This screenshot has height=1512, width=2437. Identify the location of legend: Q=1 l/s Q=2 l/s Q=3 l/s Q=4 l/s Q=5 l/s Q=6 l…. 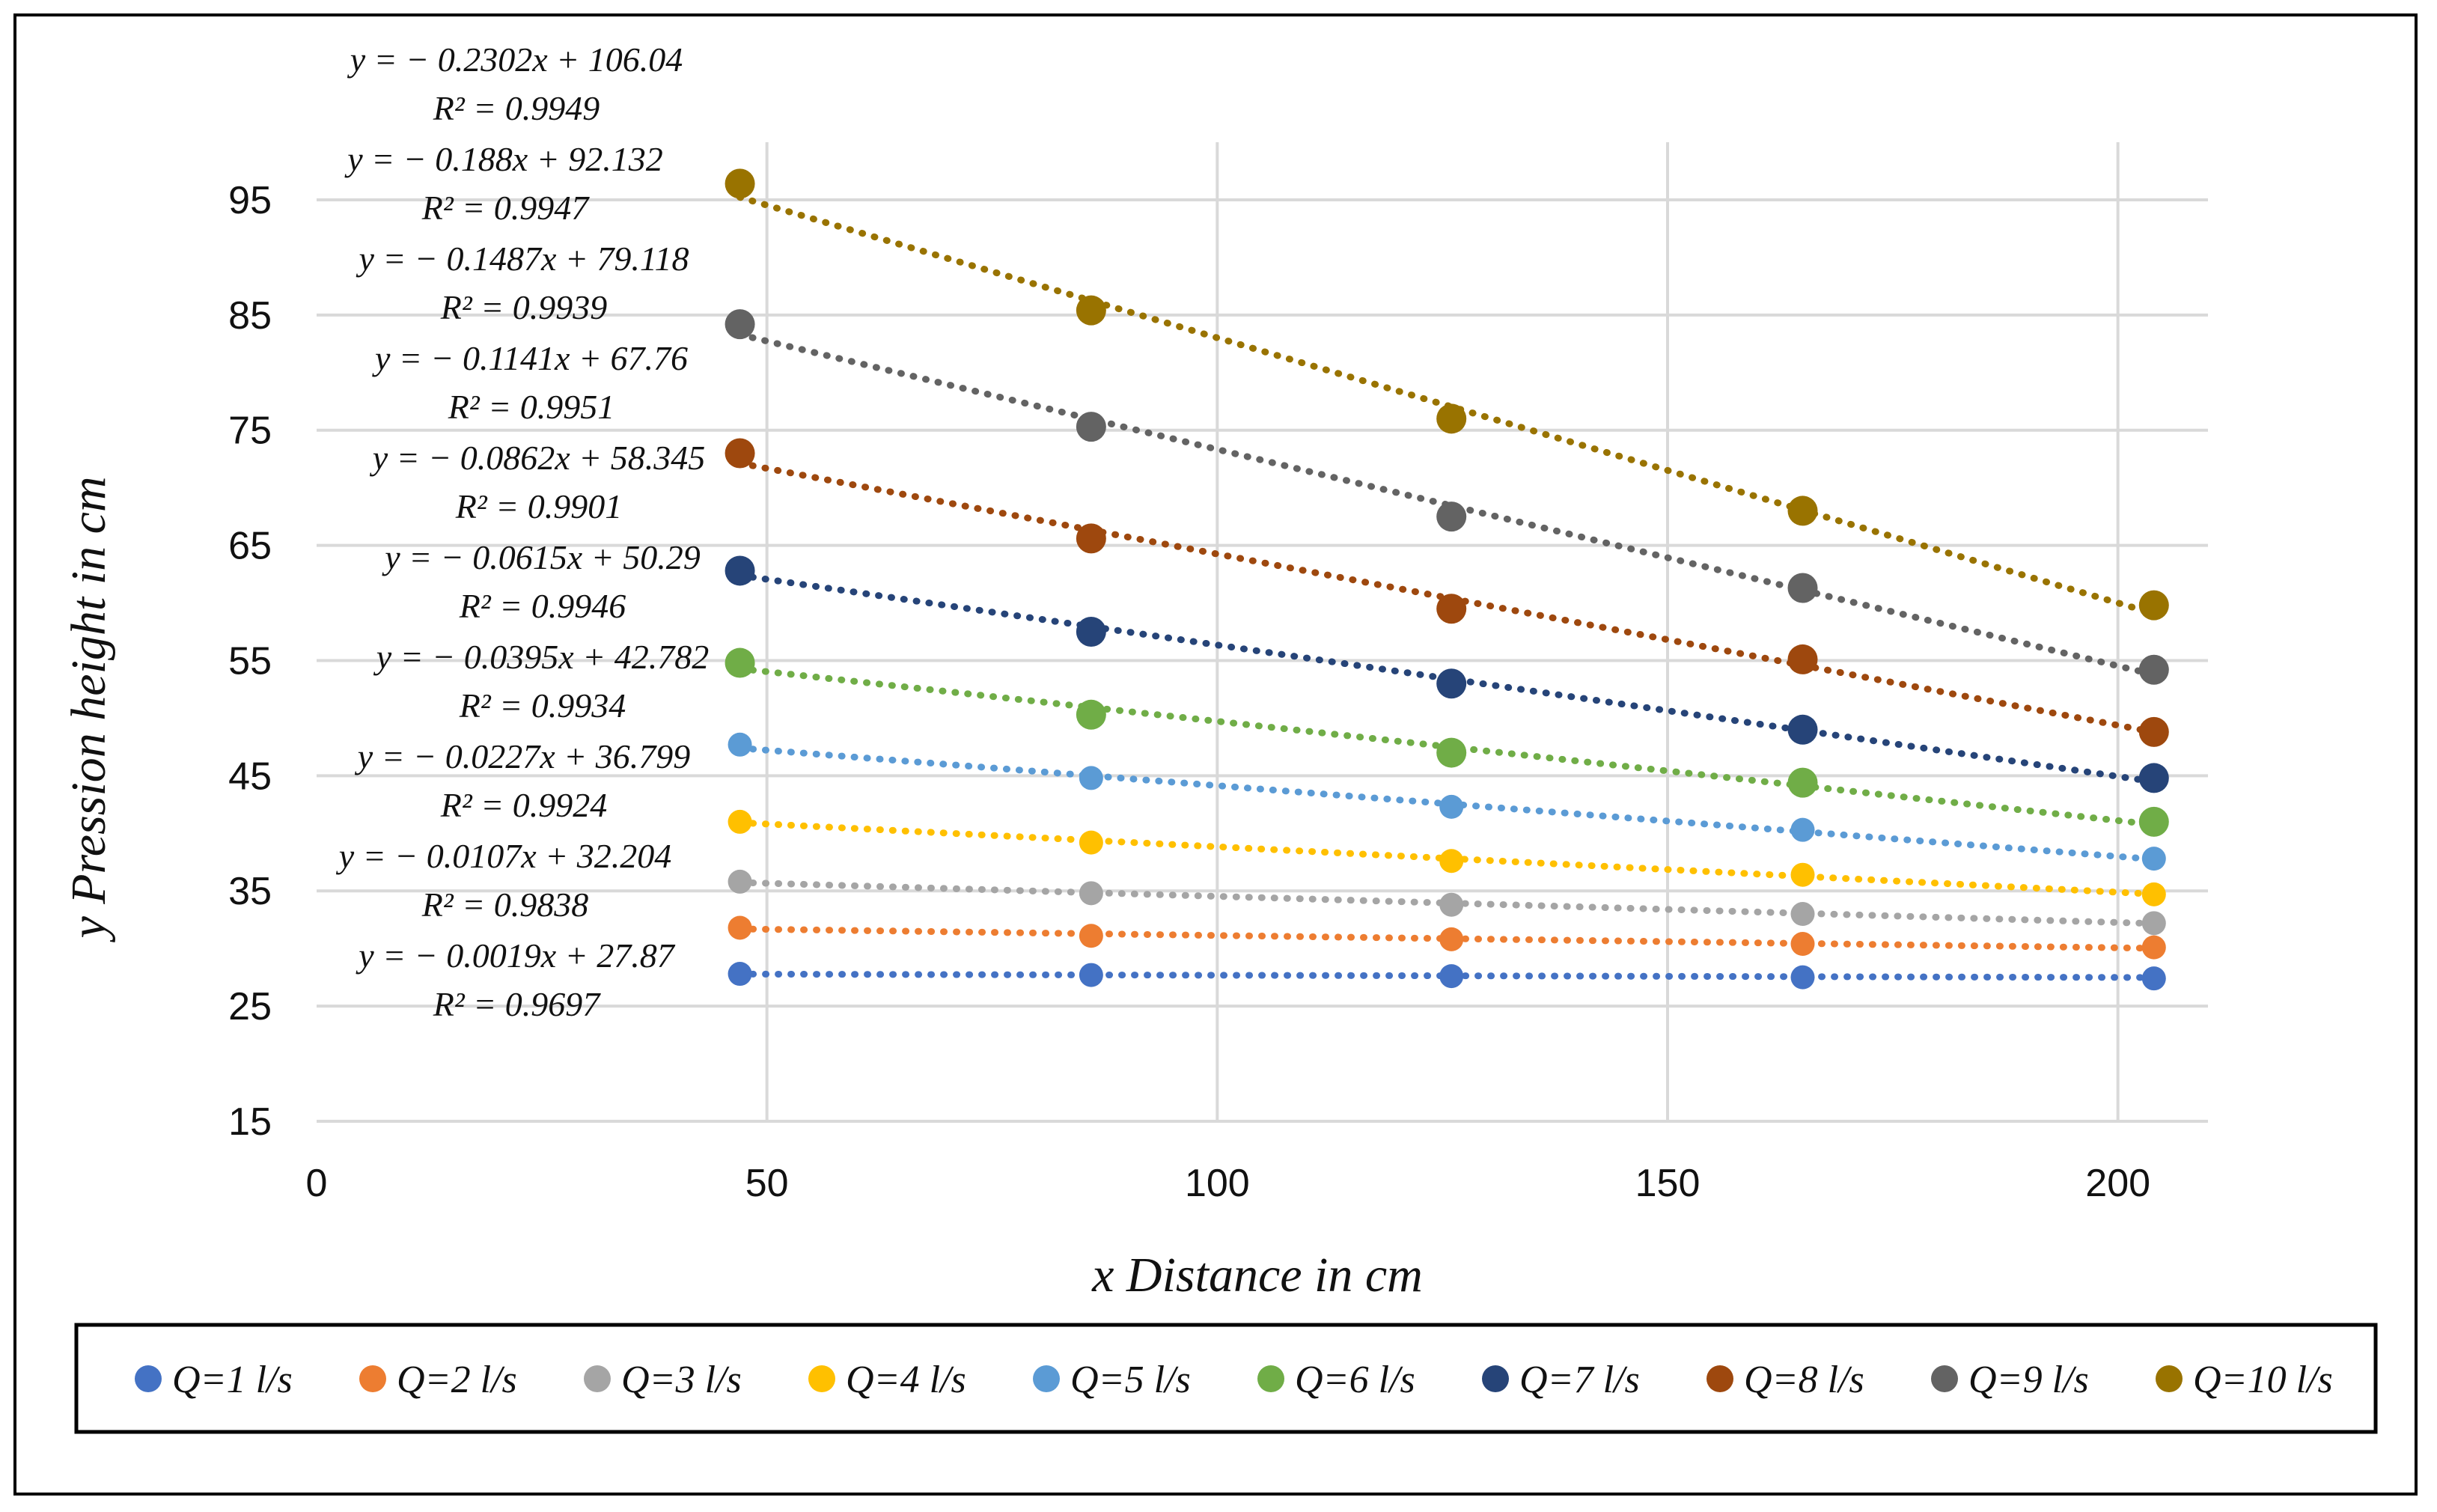
(1226, 1378).